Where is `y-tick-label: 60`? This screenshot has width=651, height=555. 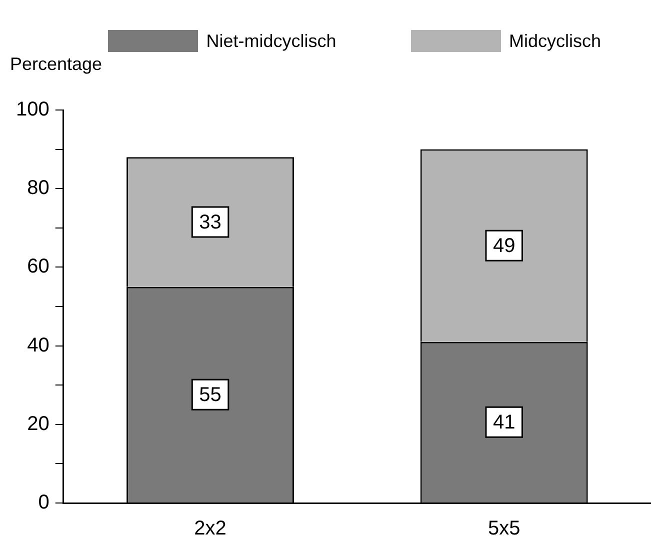
y-tick-label: 60 is located at coordinates (38, 267).